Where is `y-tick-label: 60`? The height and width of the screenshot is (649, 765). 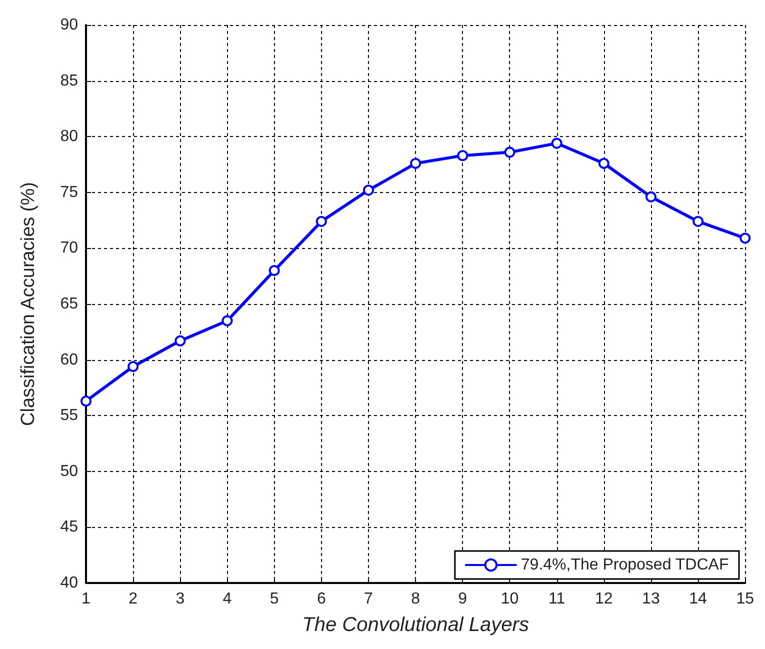 y-tick-label: 60 is located at coordinates (69, 359).